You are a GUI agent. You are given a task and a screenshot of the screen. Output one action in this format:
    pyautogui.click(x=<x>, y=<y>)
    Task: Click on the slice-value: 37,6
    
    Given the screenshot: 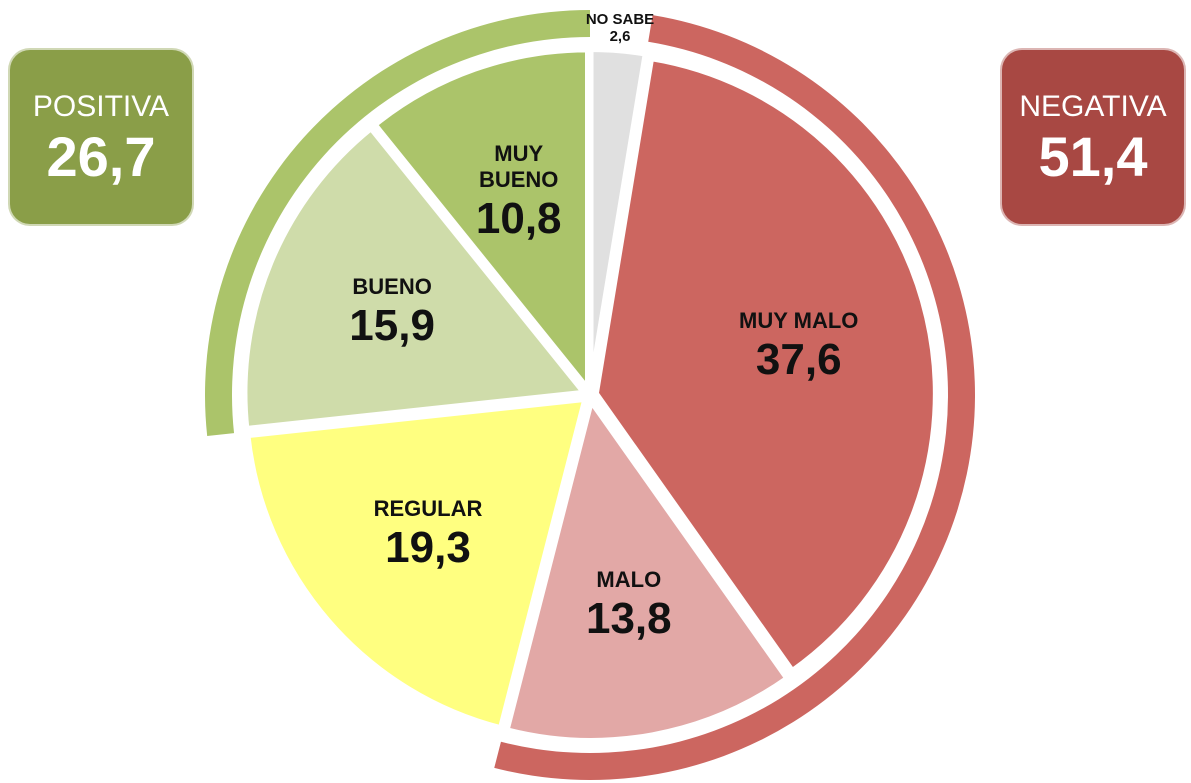 What is the action you would take?
    pyautogui.click(x=798, y=359)
    